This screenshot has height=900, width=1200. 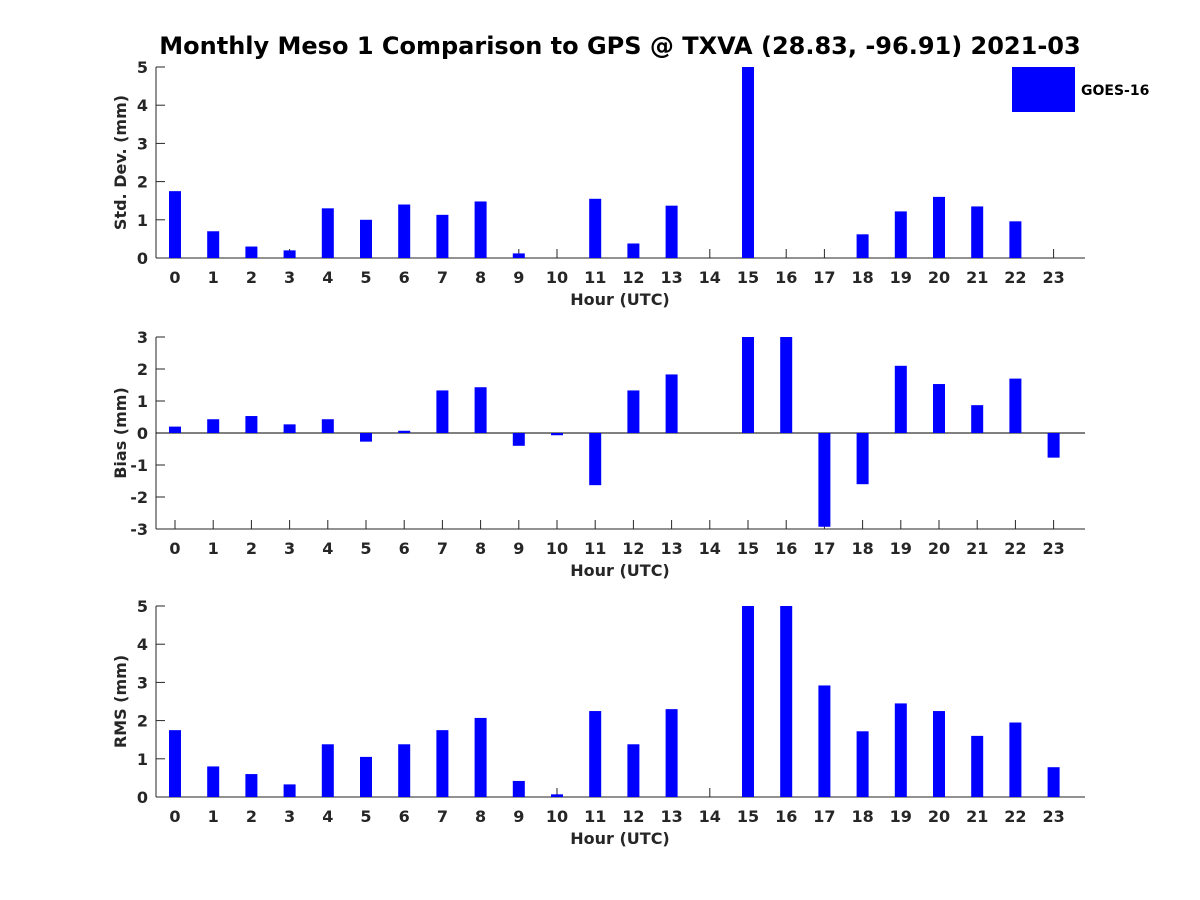 I want to click on bias-x-tick-label: 21, so click(x=977, y=548).